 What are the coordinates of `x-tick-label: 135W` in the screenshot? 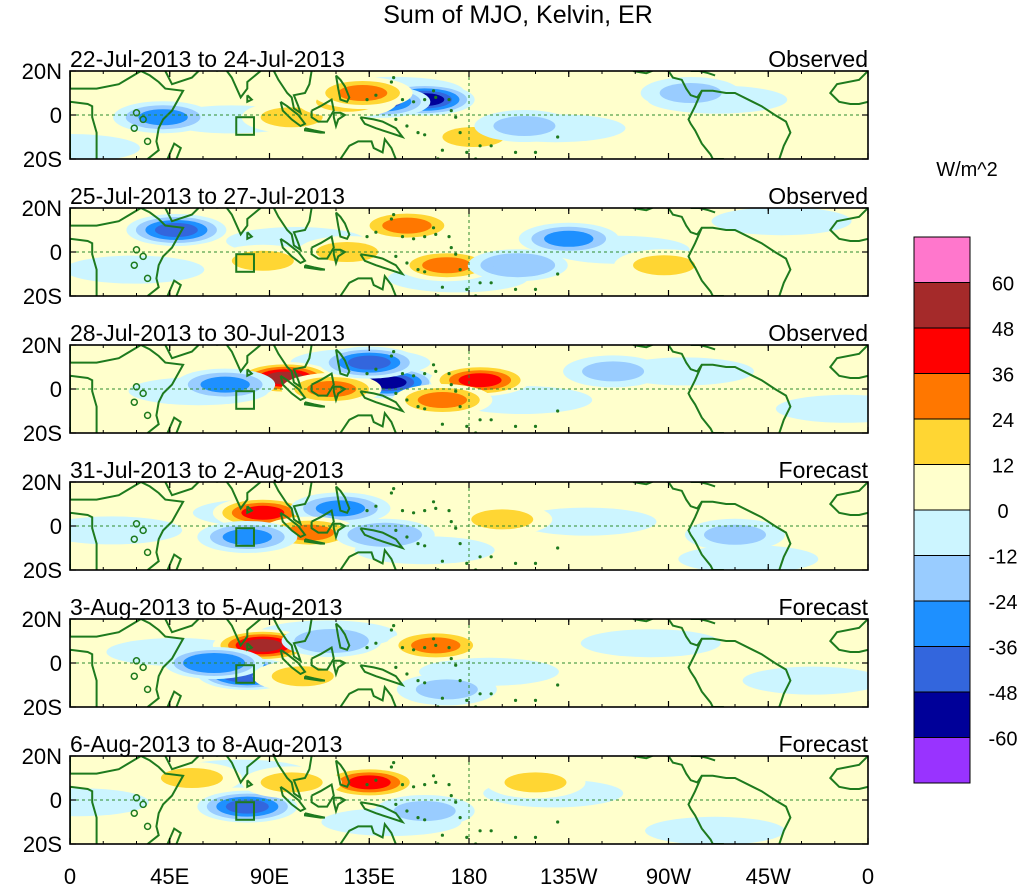 It's located at (569, 876).